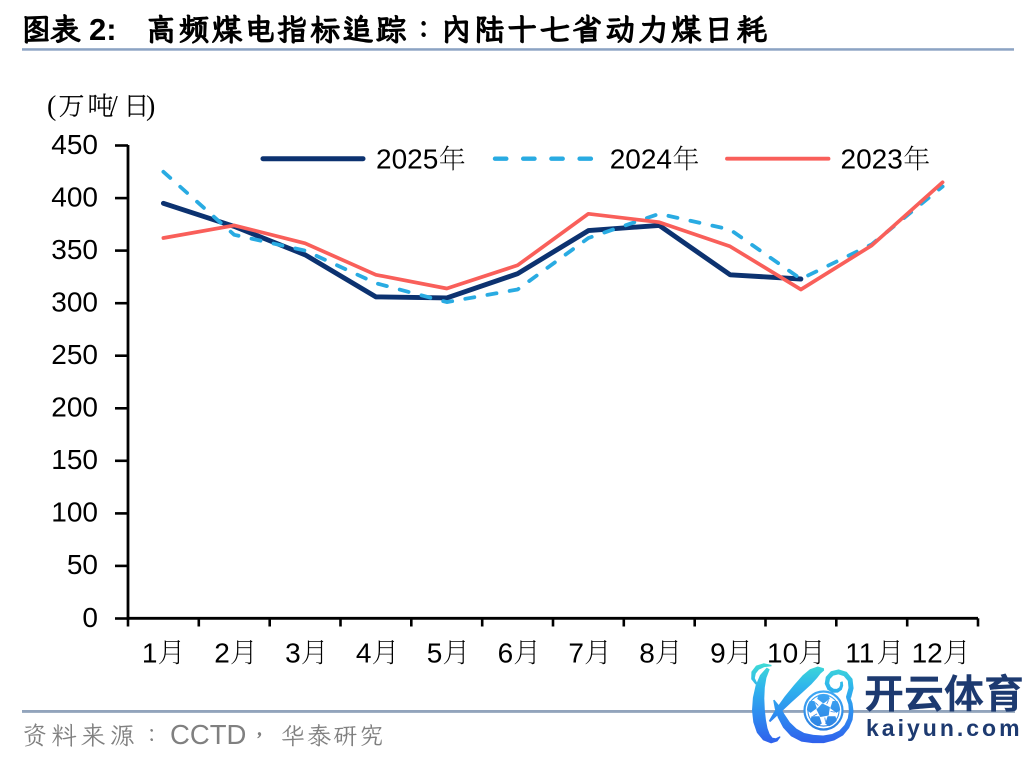 Image resolution: width=1036 pixels, height=769 pixels. Describe the element at coordinates (74, 512) in the screenshot. I see `svg-text: 100` at that location.